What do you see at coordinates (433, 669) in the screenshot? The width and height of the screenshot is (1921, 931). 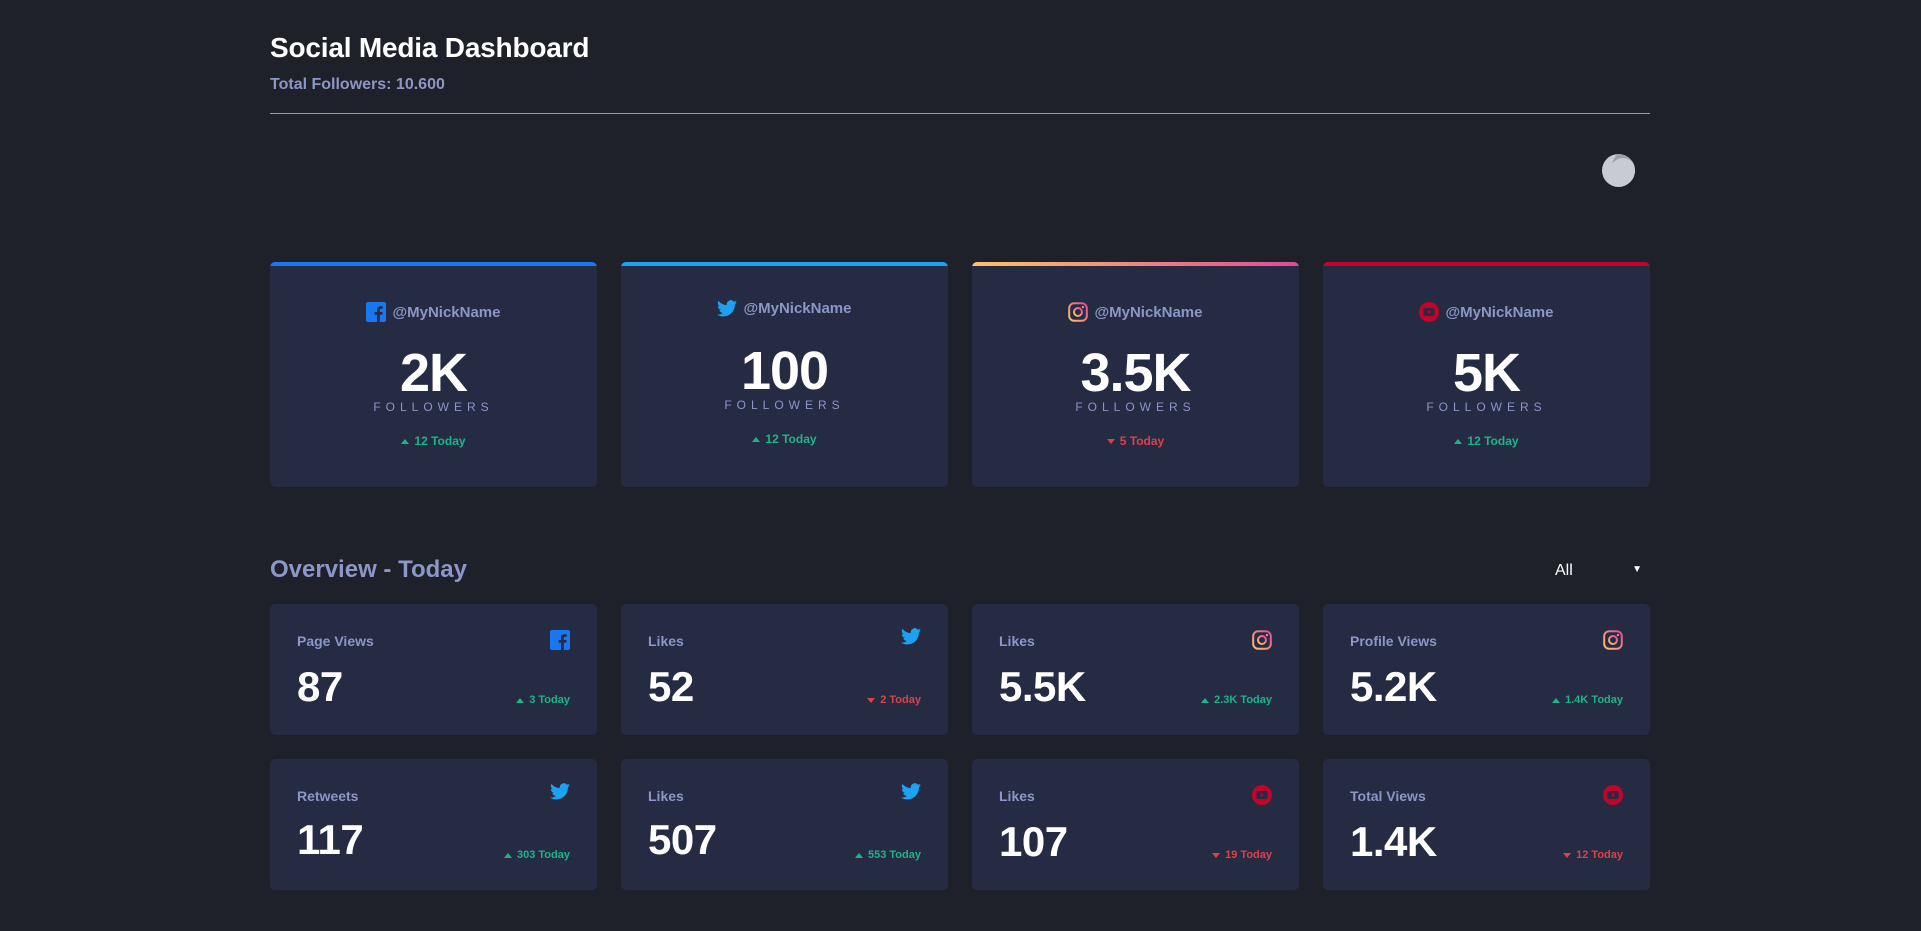 I see `overview-card: Page Views 87 3 Today` at bounding box center [433, 669].